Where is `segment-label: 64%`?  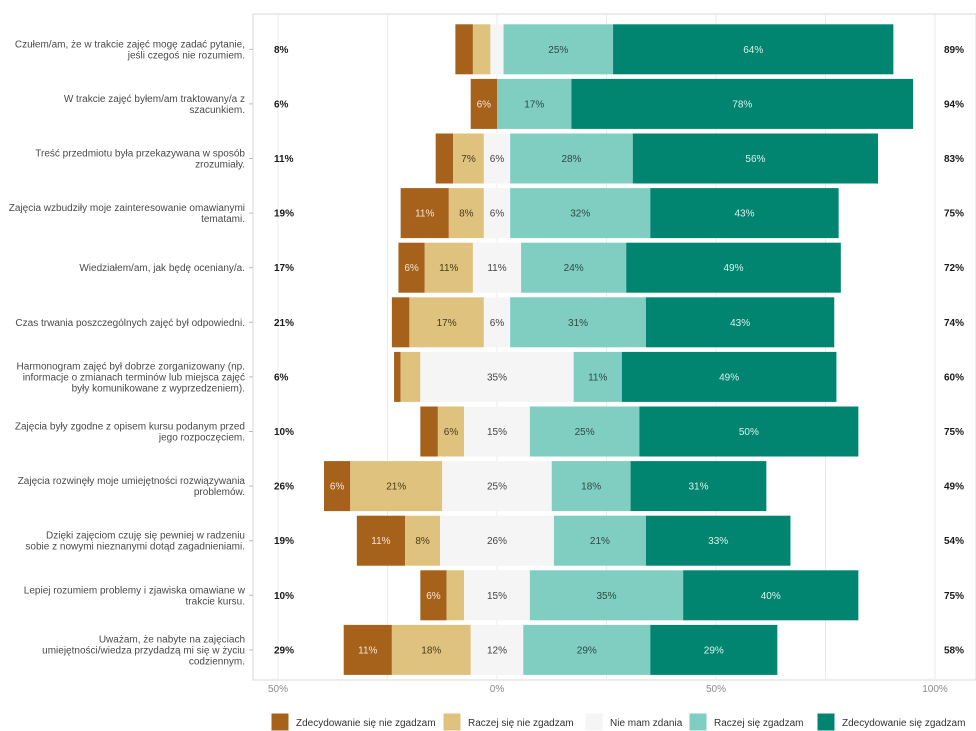 segment-label: 64% is located at coordinates (753, 50).